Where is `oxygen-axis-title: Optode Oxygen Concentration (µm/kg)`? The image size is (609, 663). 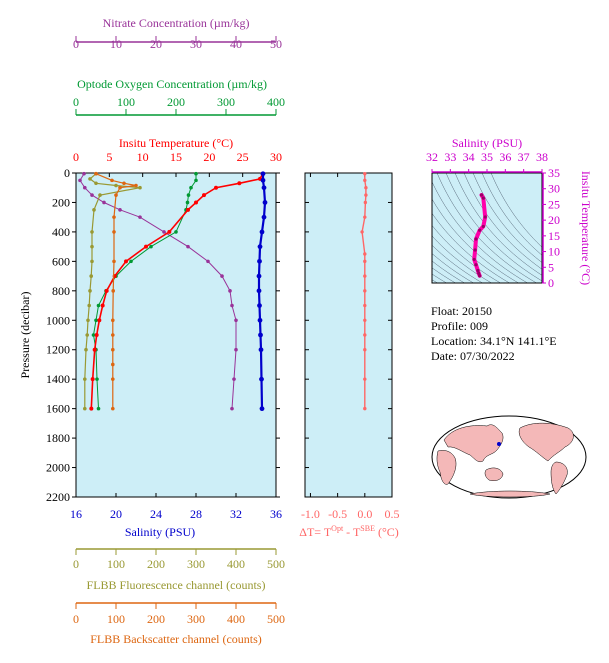
oxygen-axis-title: Optode Oxygen Concentration (µm/kg) is located at coordinates (172, 84).